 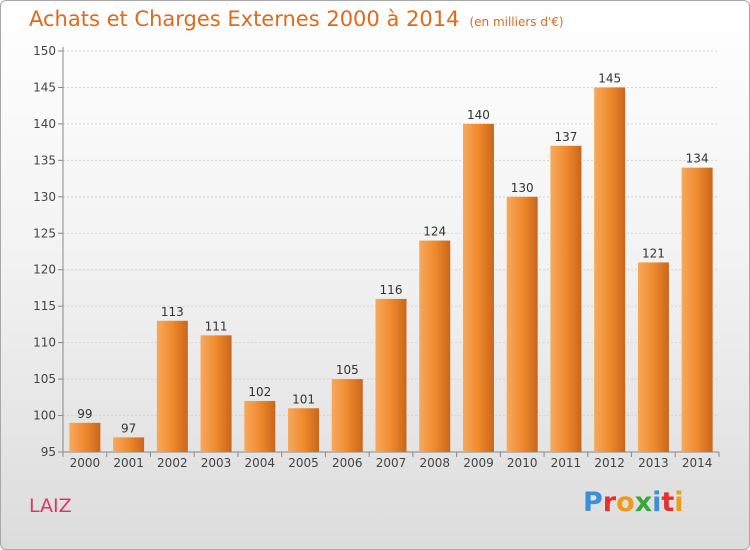 I want to click on x-tick-label: 2012, so click(x=609, y=463).